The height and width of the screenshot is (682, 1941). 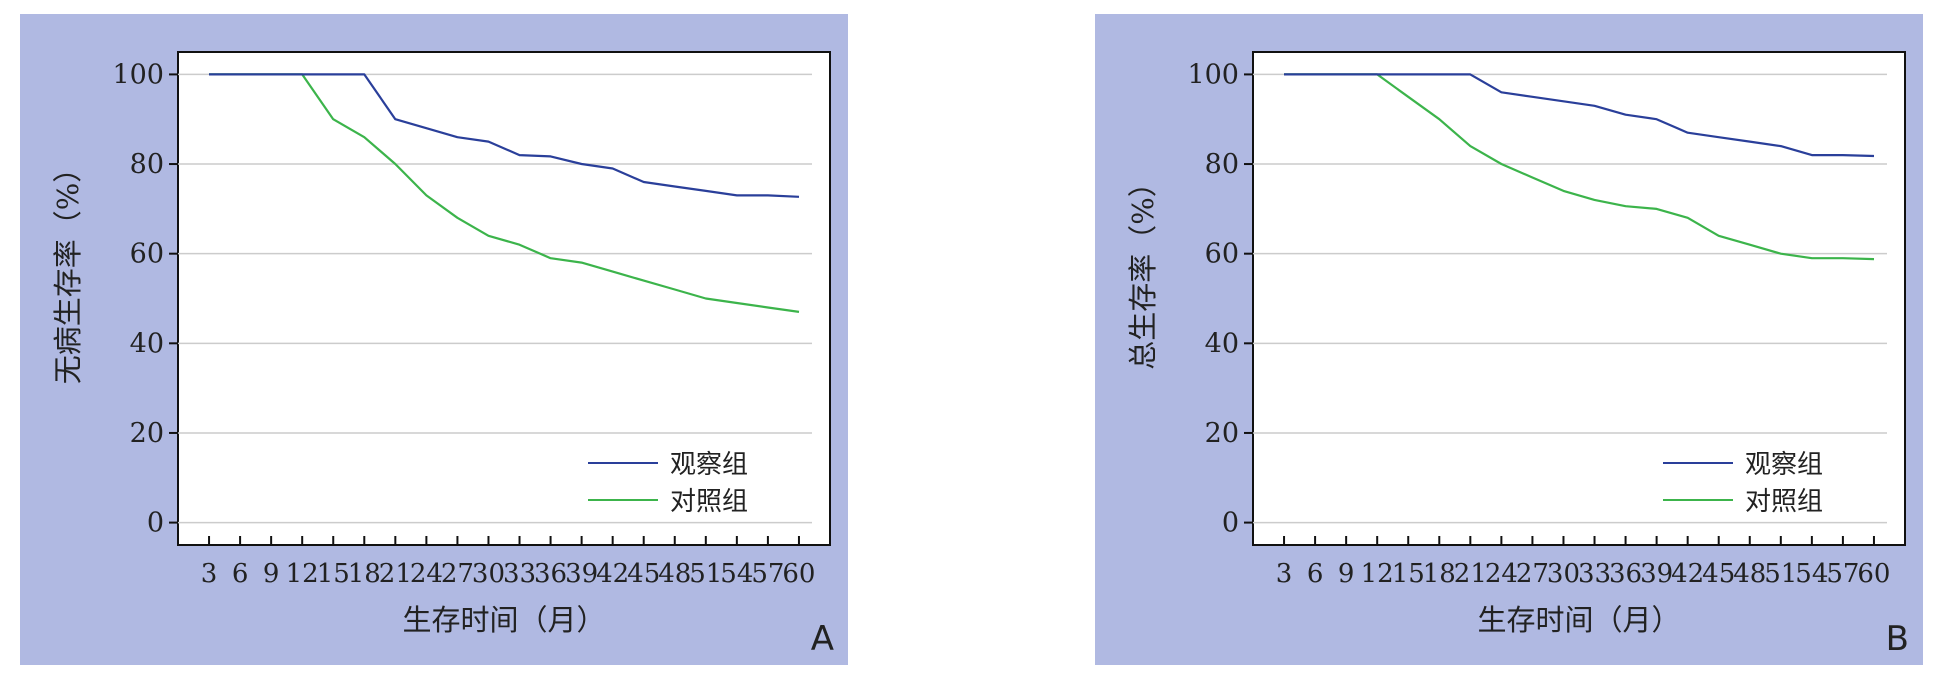 What do you see at coordinates (1897, 639) in the screenshot?
I see `panel-letter: B` at bounding box center [1897, 639].